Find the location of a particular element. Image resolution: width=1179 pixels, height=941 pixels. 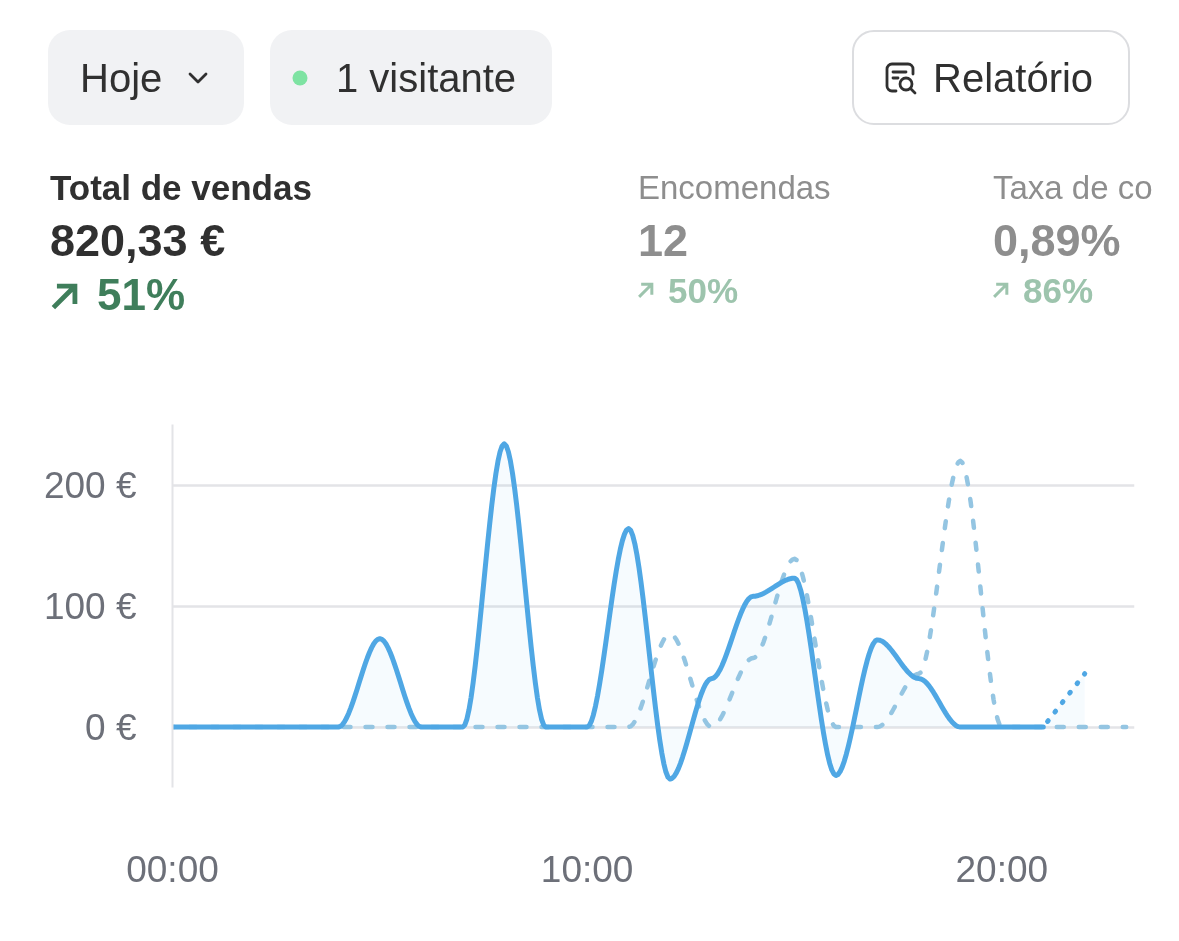

y-tick-label: 0 € is located at coordinates (111, 727).